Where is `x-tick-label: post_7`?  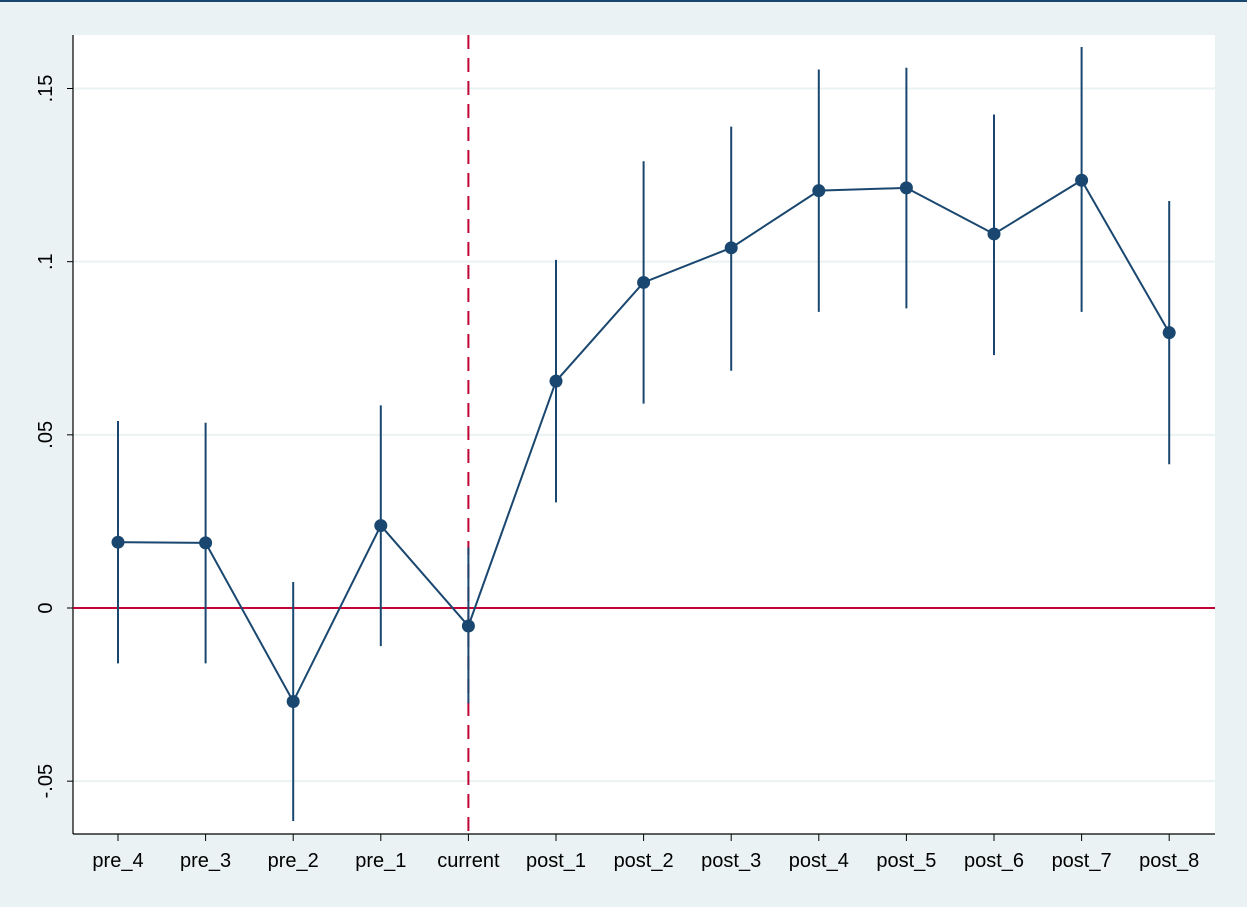 x-tick-label: post_7 is located at coordinates (1082, 861).